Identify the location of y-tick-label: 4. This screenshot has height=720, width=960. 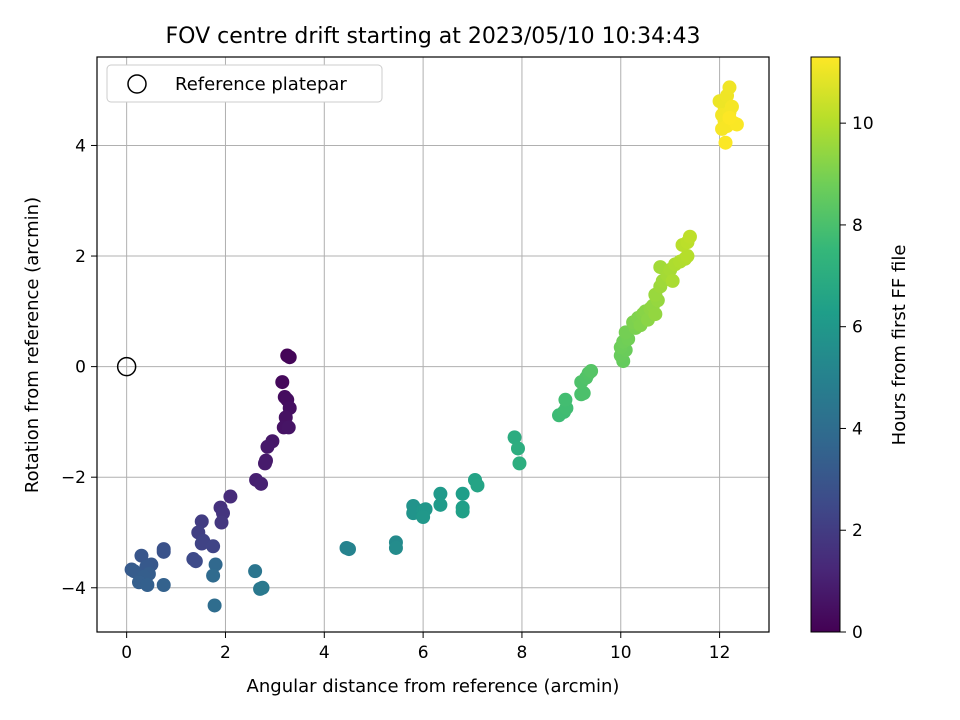
(80, 146).